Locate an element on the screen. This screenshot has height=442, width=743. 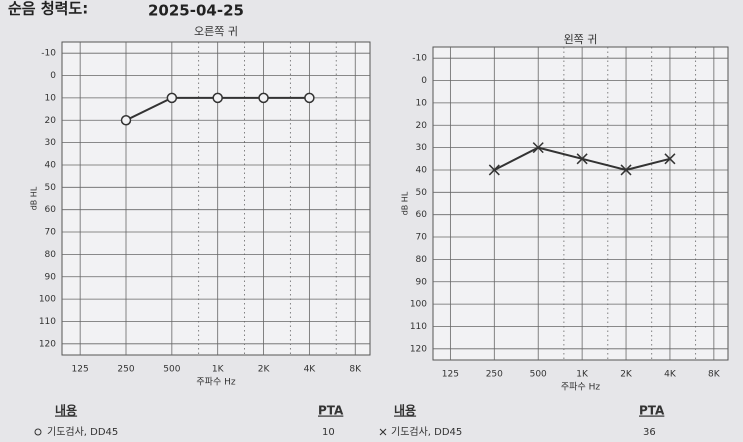
date: 2025-04-25 is located at coordinates (196, 11).